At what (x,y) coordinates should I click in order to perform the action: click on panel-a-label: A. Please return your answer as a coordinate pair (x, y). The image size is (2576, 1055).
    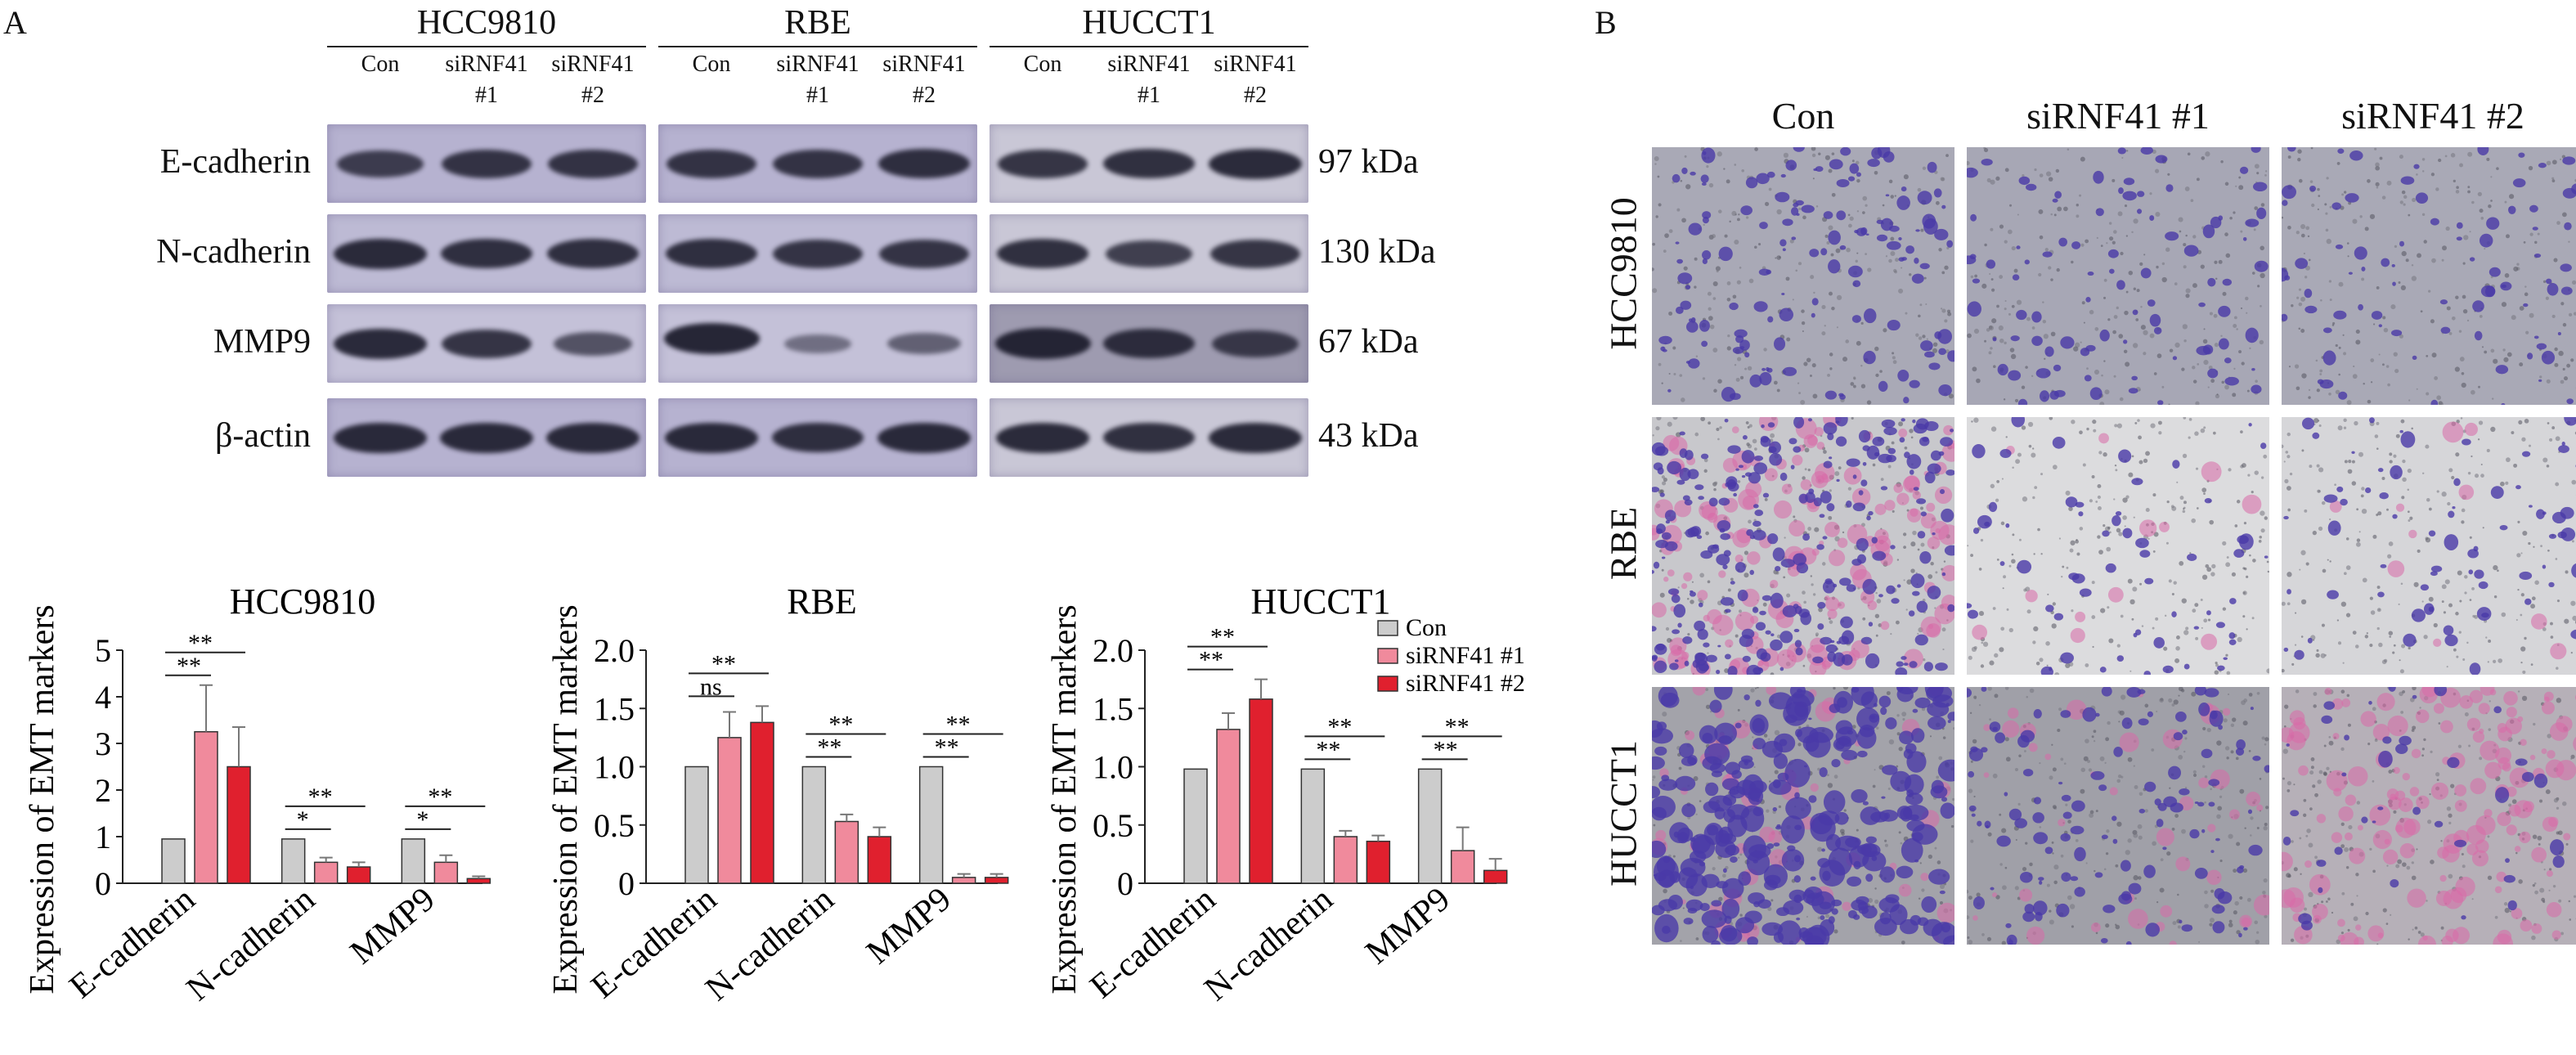
    Looking at the image, I should click on (15, 22).